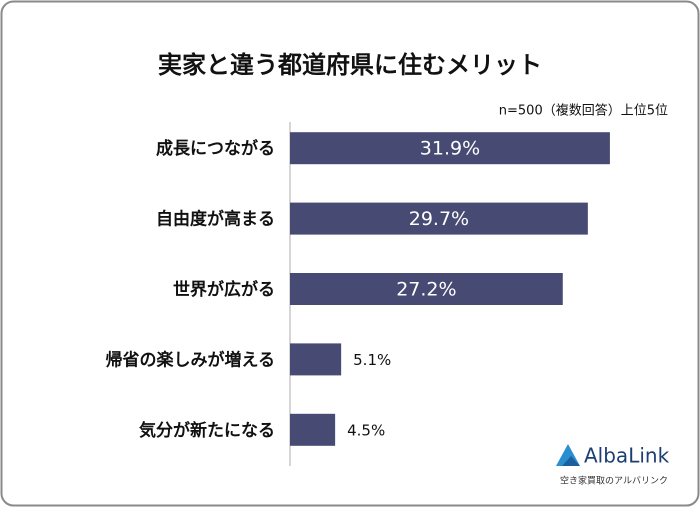 This screenshot has height=507, width=700. What do you see at coordinates (571, 461) in the screenshot?
I see `logo-icon` at bounding box center [571, 461].